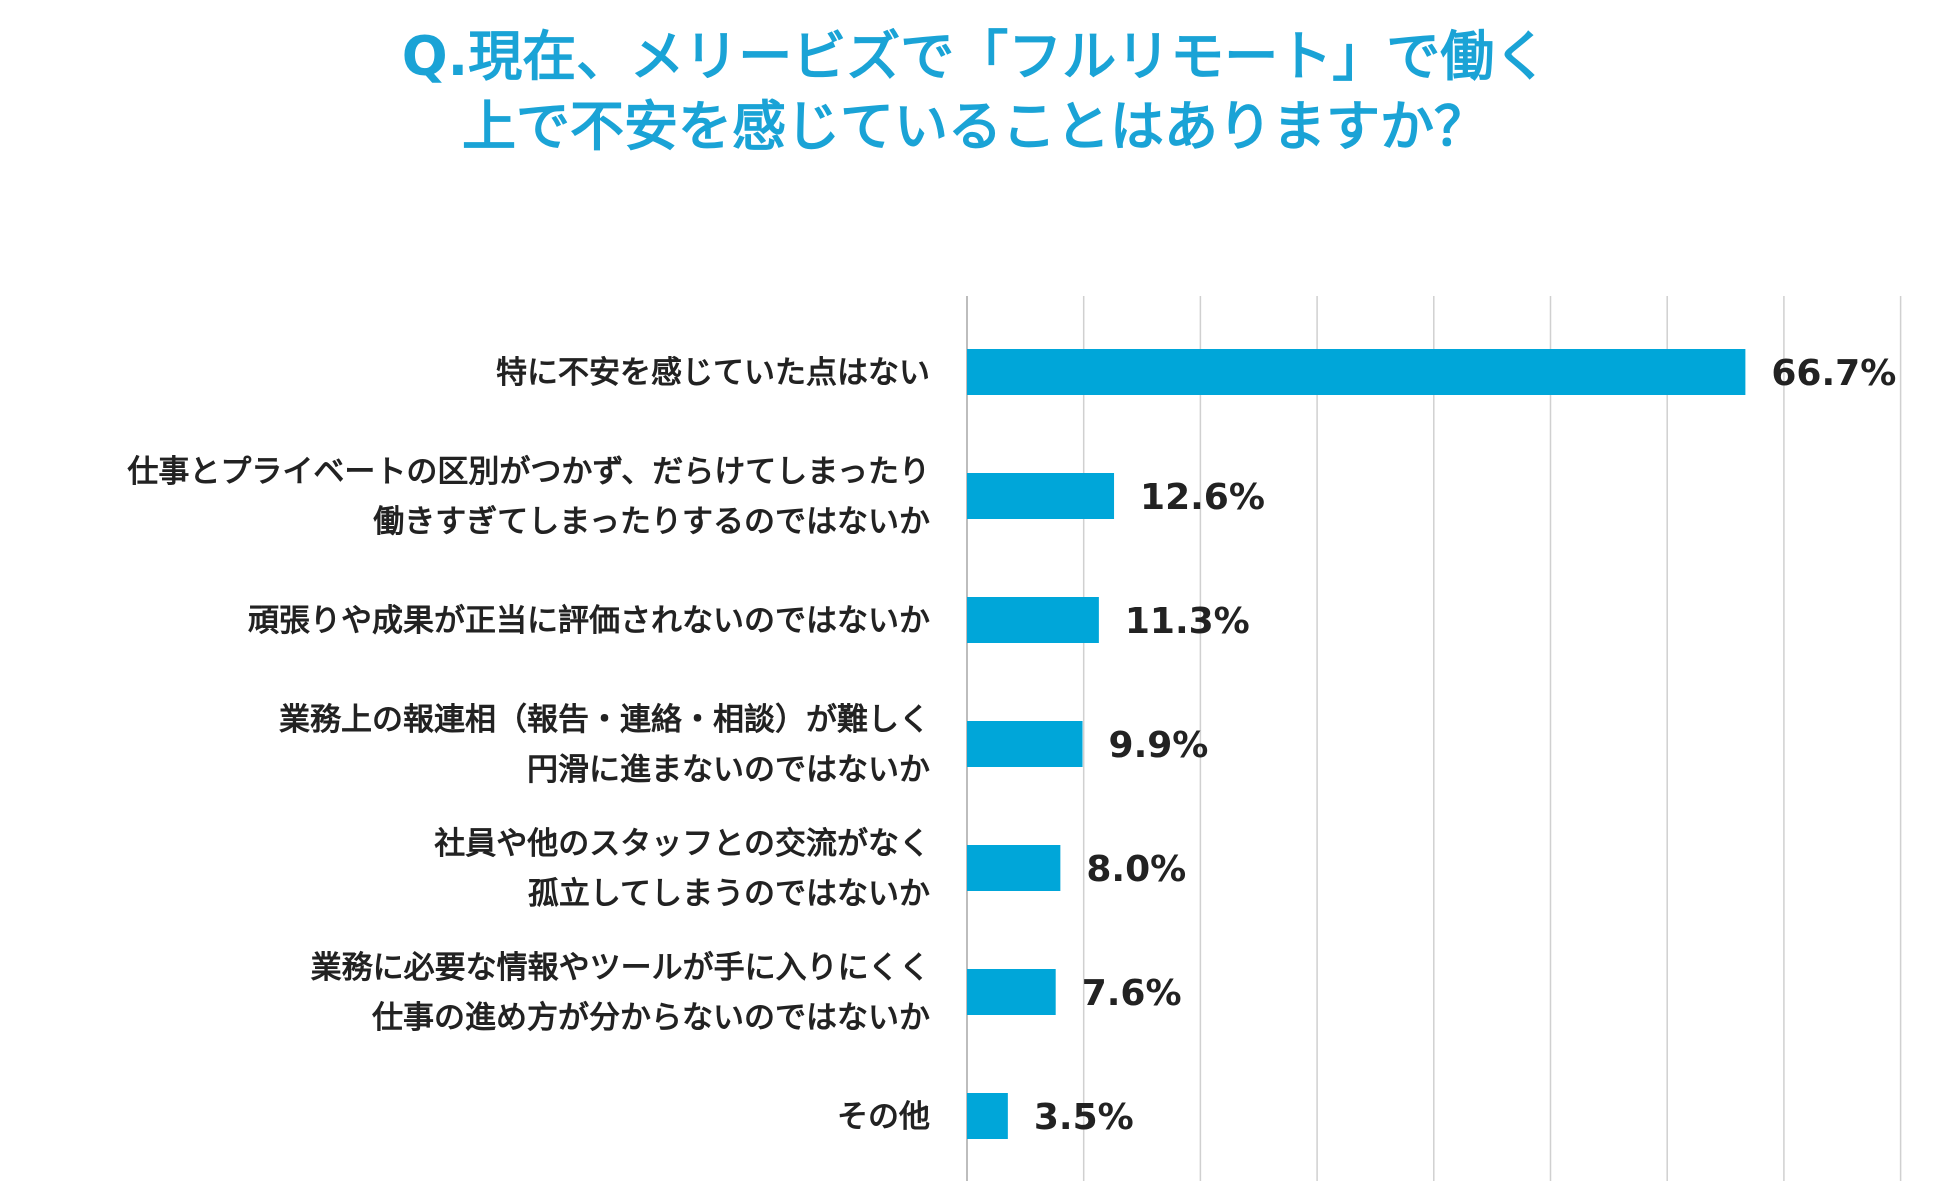 The height and width of the screenshot is (1181, 1950). Describe the element at coordinates (975, 56) in the screenshot. I see `chart-title-line-1: Q.現在、メリービズで「フルリモート」で働く` at that location.